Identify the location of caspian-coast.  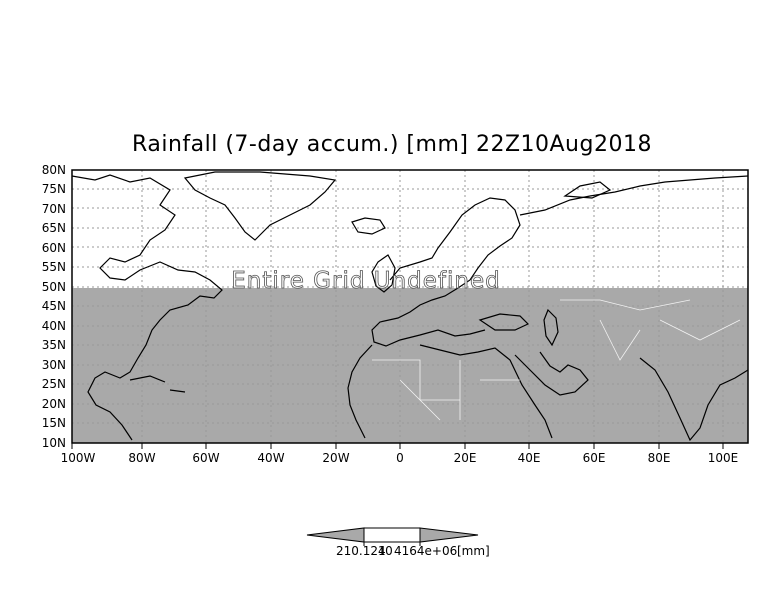
(551, 327).